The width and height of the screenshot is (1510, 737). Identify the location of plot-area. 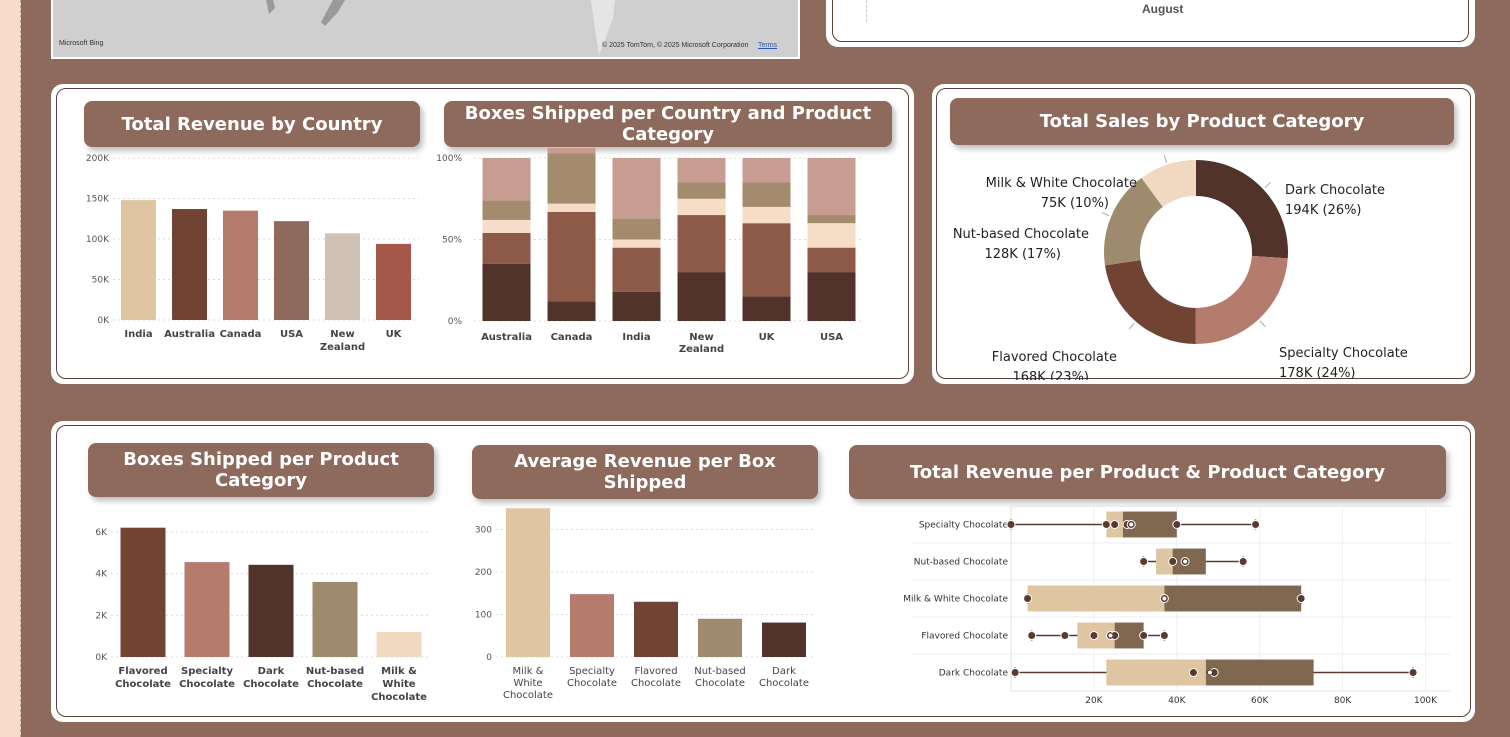
(1230, 598).